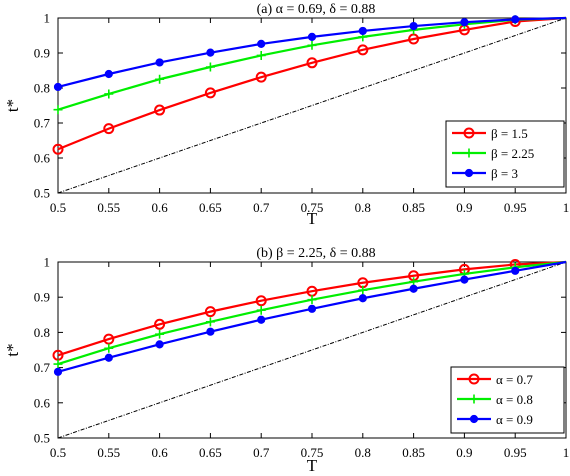  Describe the element at coordinates (505, 154) in the screenshot. I see `legend: β = 1.5 β = 2.25 β = 3` at that location.